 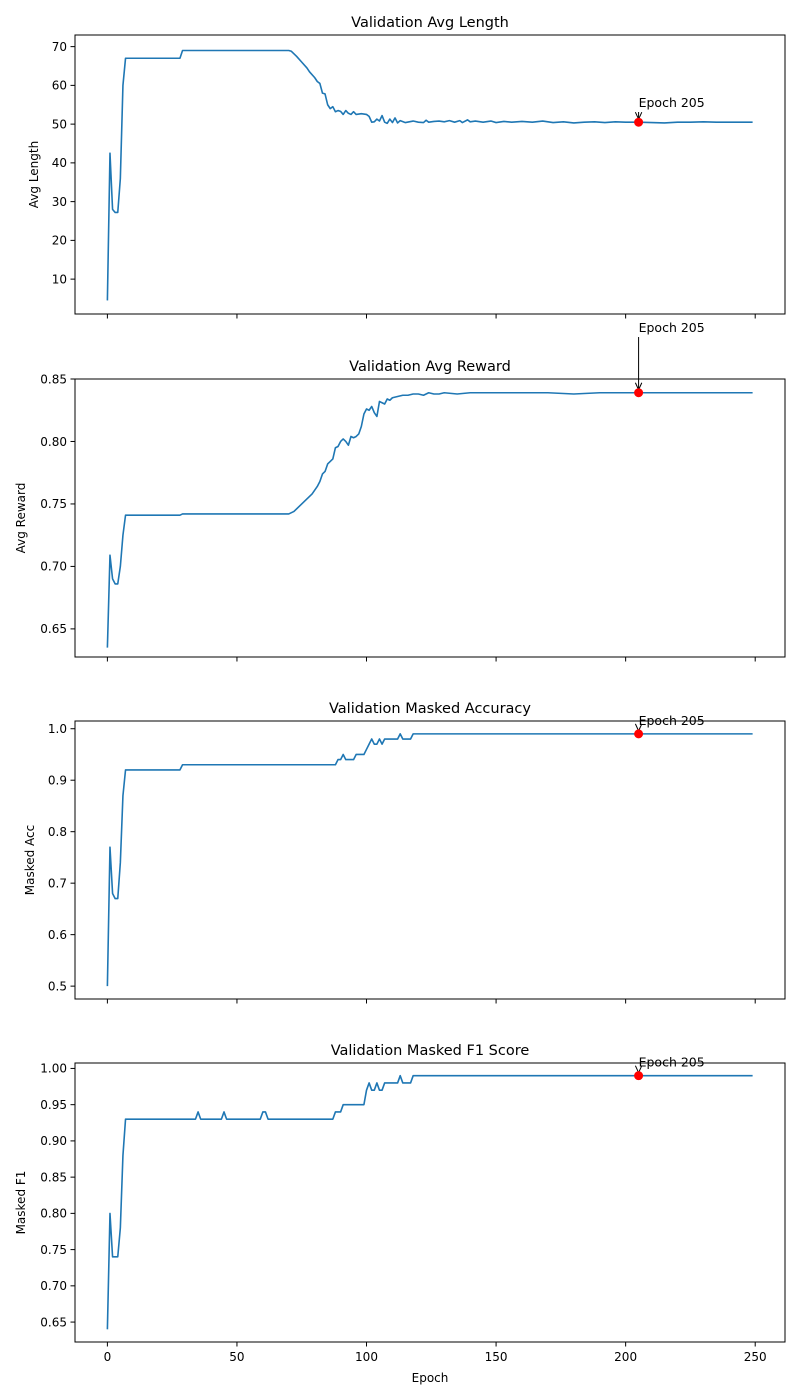 I want to click on x-tick-label: 0, so click(x=108, y=1357).